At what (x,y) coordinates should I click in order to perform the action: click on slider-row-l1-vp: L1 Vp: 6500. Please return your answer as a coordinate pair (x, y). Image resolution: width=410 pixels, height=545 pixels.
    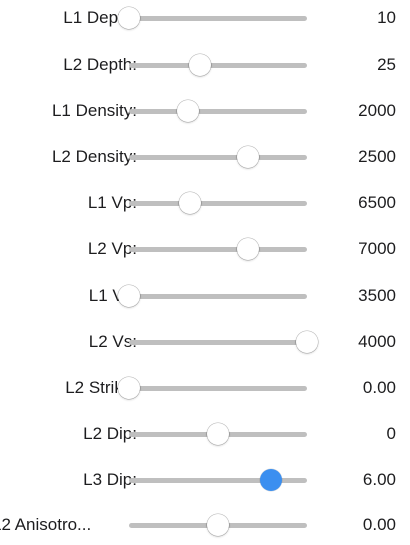
    Looking at the image, I should click on (205, 203).